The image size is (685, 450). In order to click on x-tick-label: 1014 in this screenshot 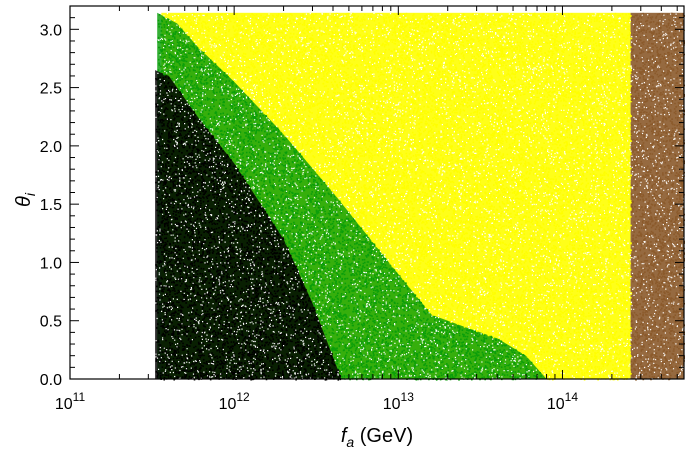, I will do `click(562, 401)`.